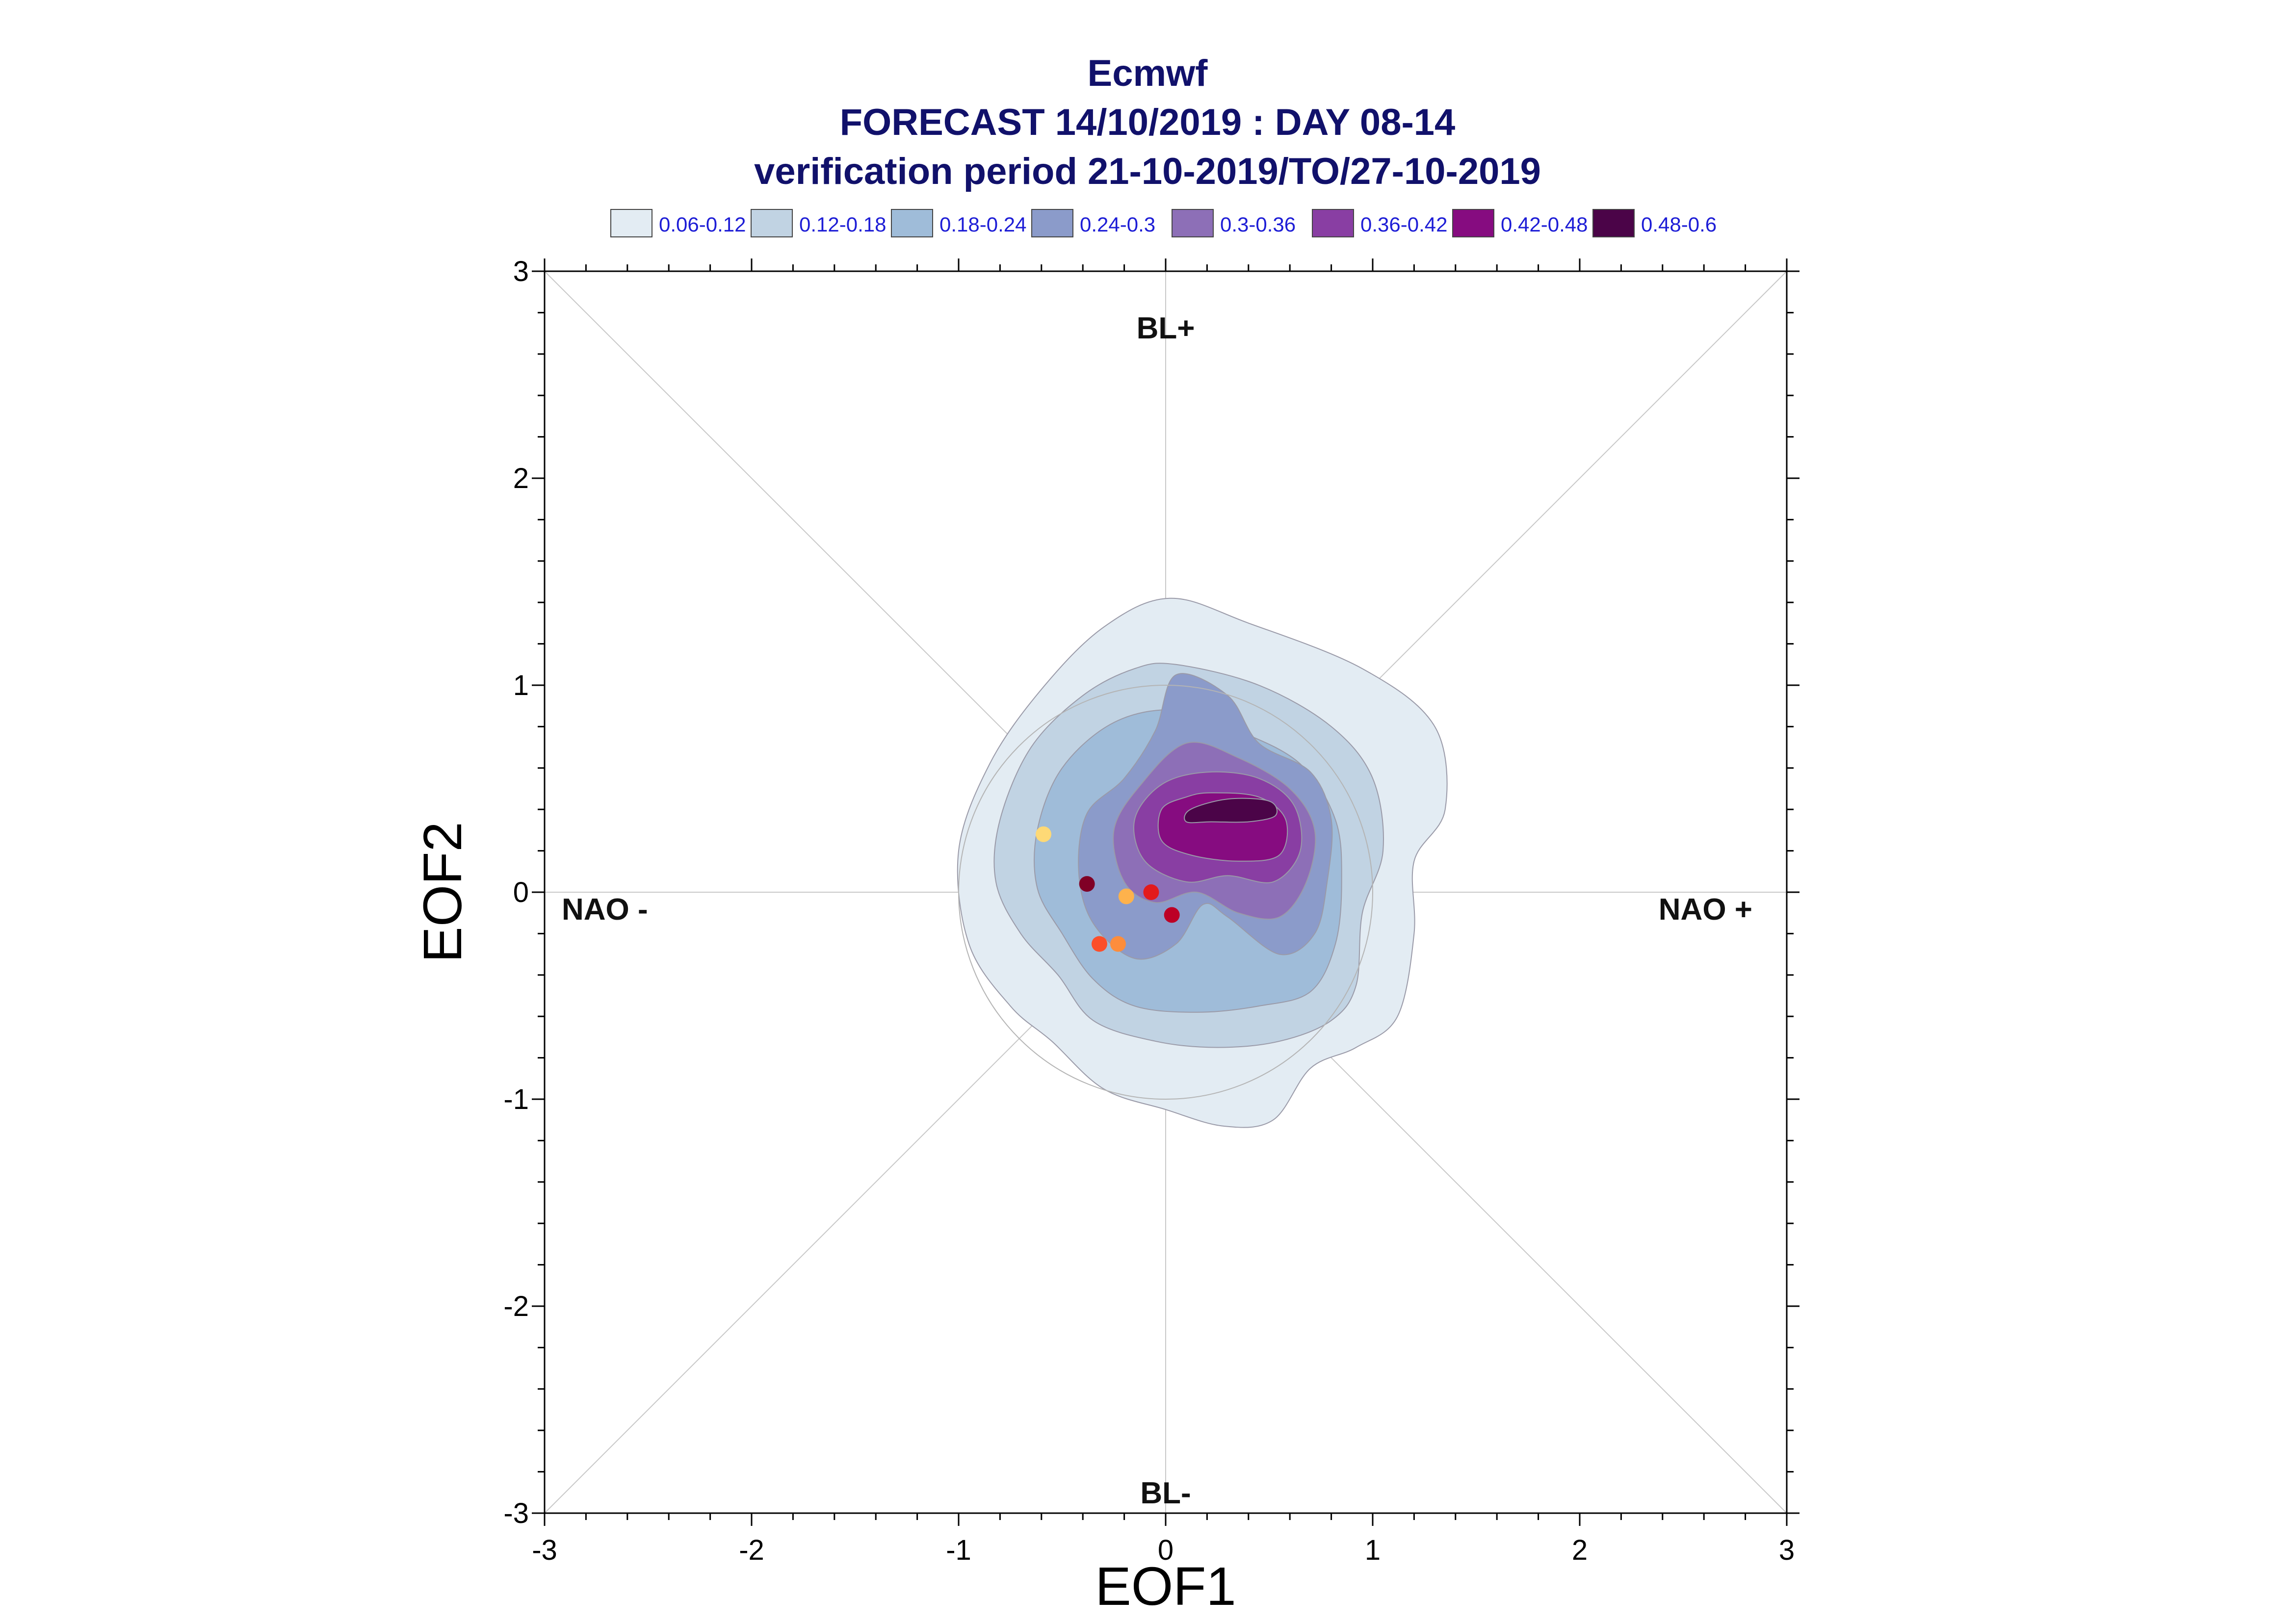 This screenshot has height=1624, width=2295. Describe the element at coordinates (843, 224) in the screenshot. I see `legend-label: 0.12-0.18` at that location.